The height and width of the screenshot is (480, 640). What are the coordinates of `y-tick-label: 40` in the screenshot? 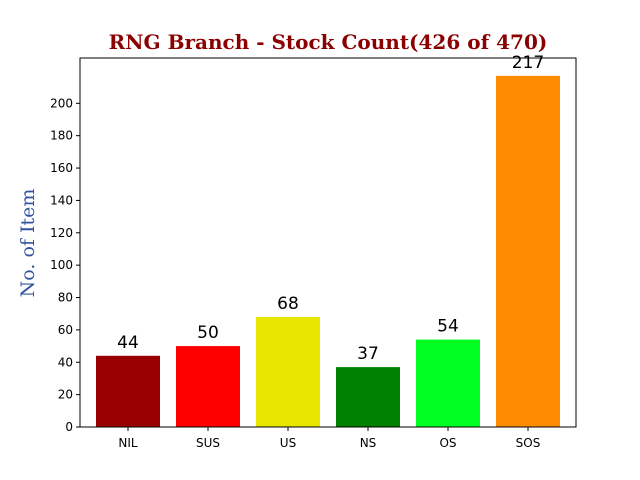 It's located at (65, 362).